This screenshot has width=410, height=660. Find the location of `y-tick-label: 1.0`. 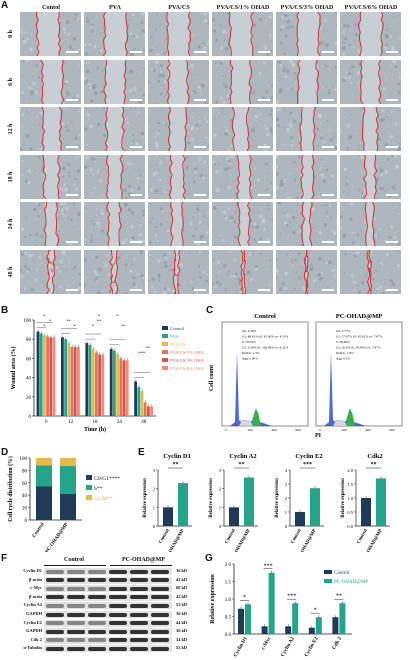

y-tick-label: 1.0 is located at coordinates (228, 600).